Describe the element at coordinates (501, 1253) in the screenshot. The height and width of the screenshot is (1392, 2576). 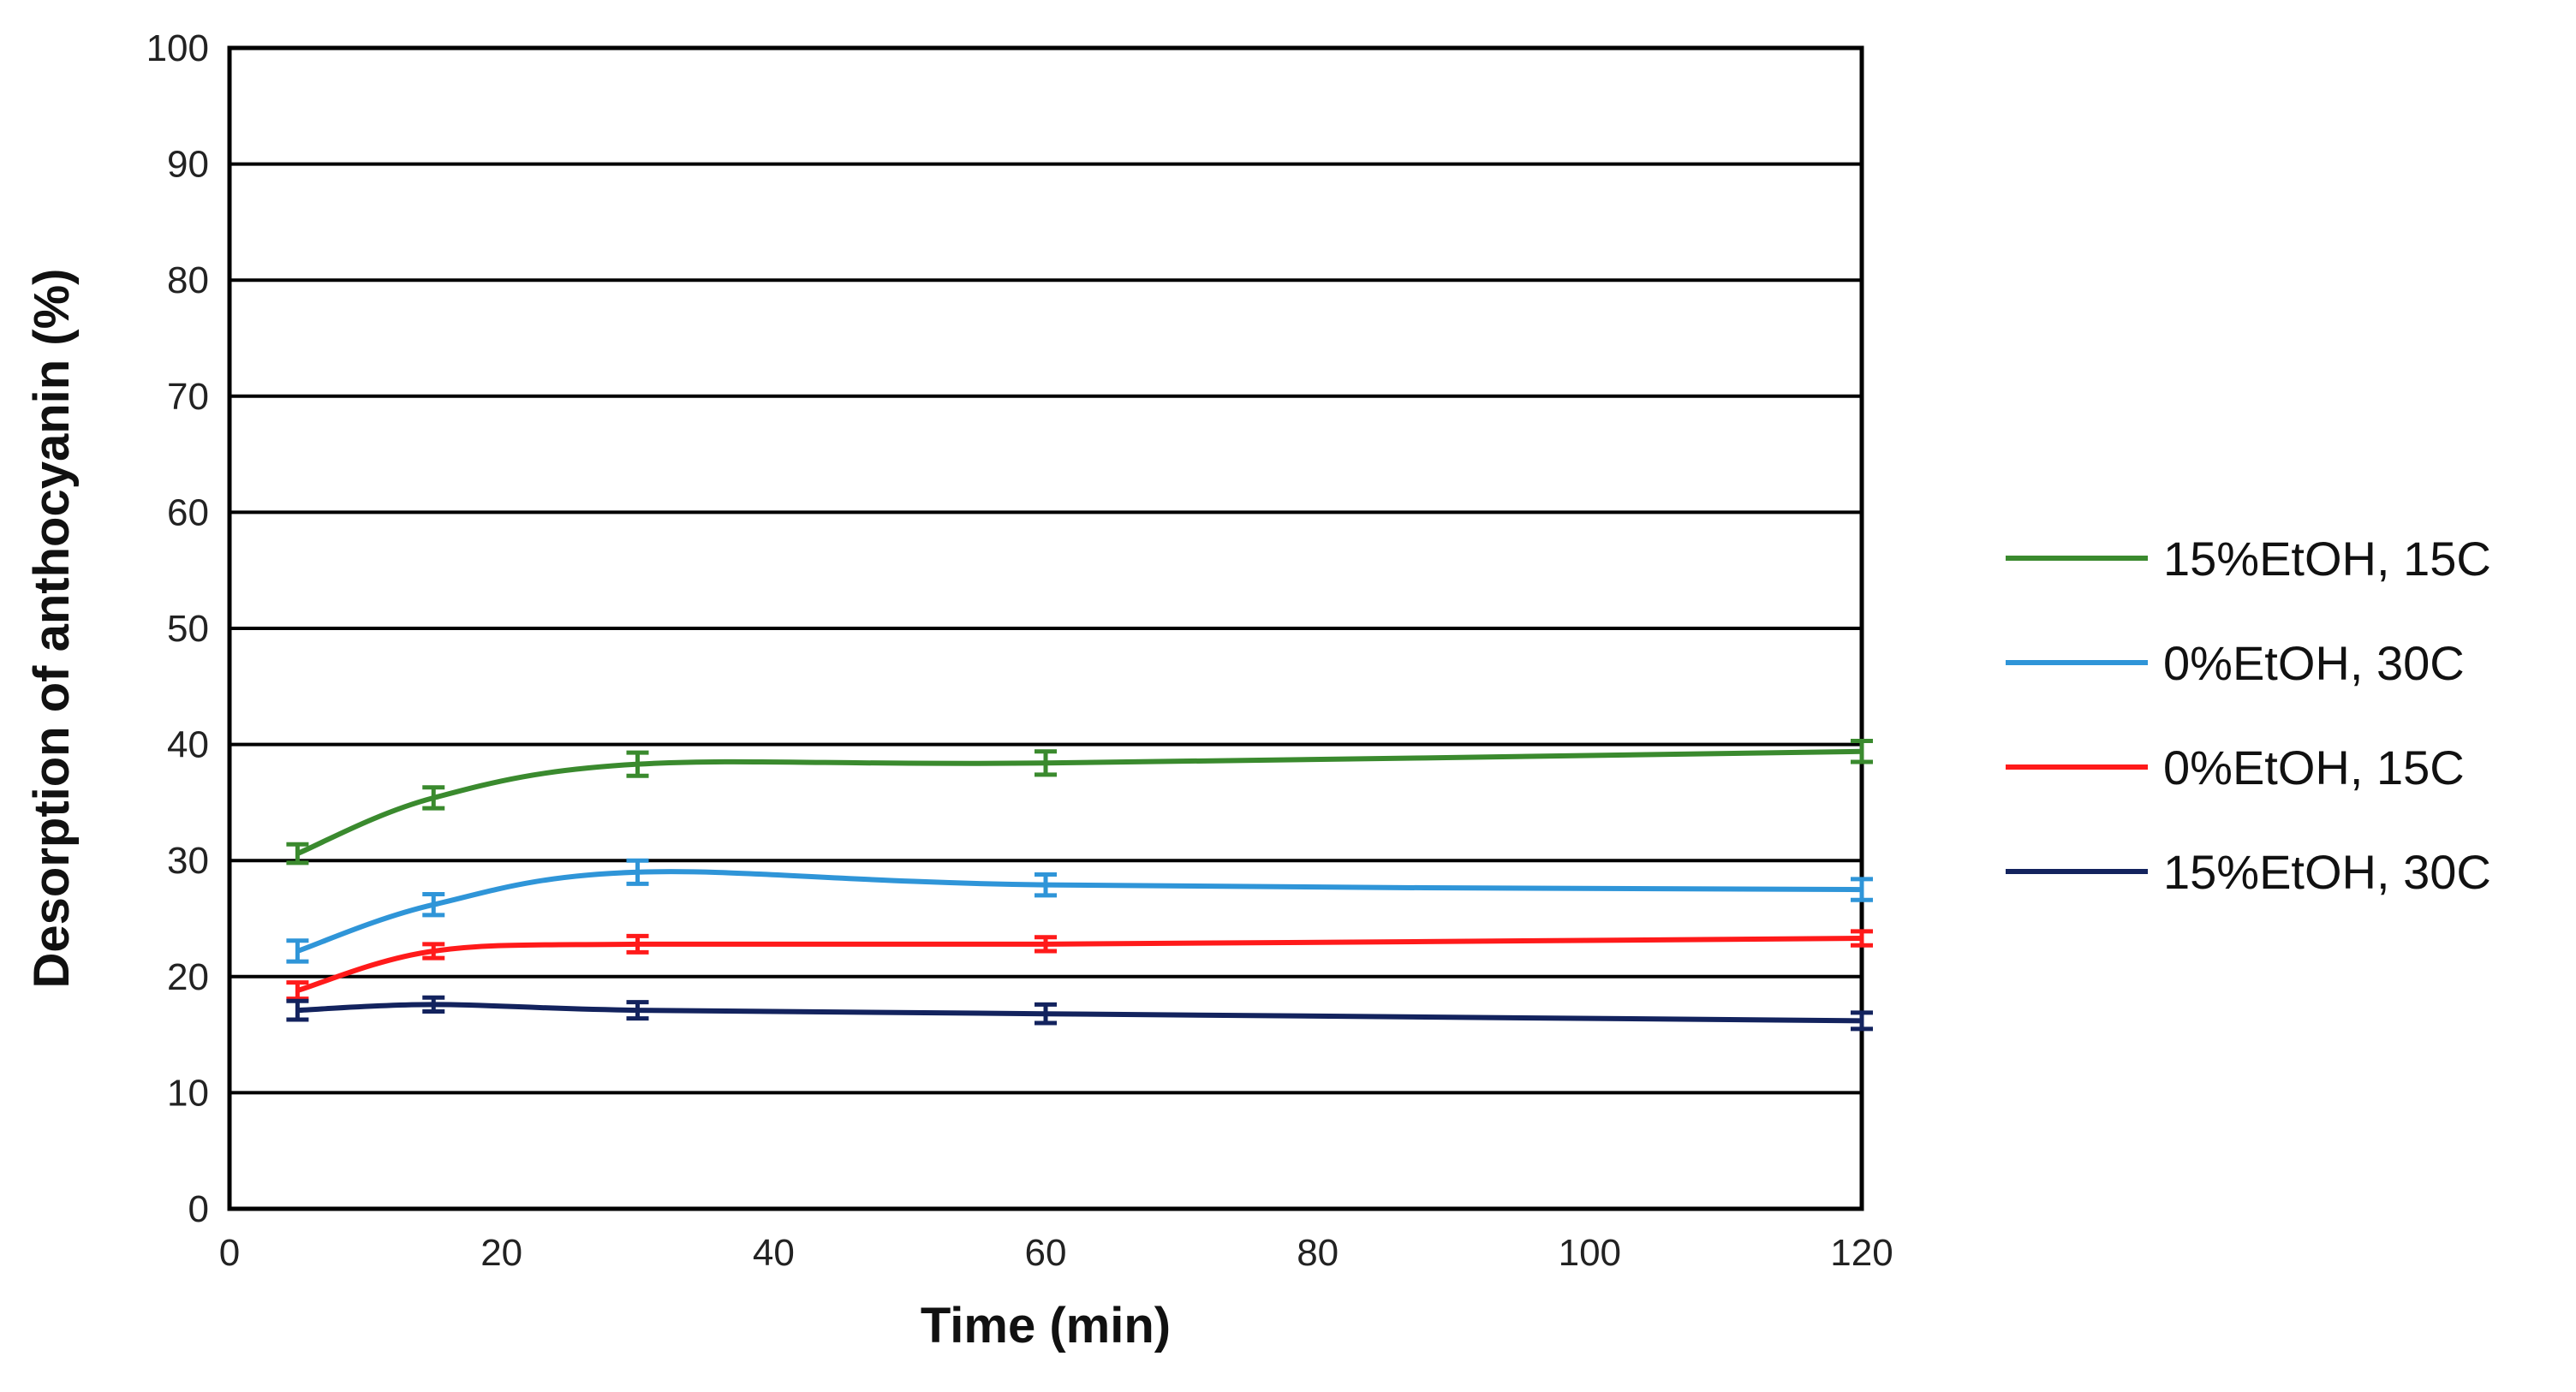
I see `x-tick-label: 20` at that location.